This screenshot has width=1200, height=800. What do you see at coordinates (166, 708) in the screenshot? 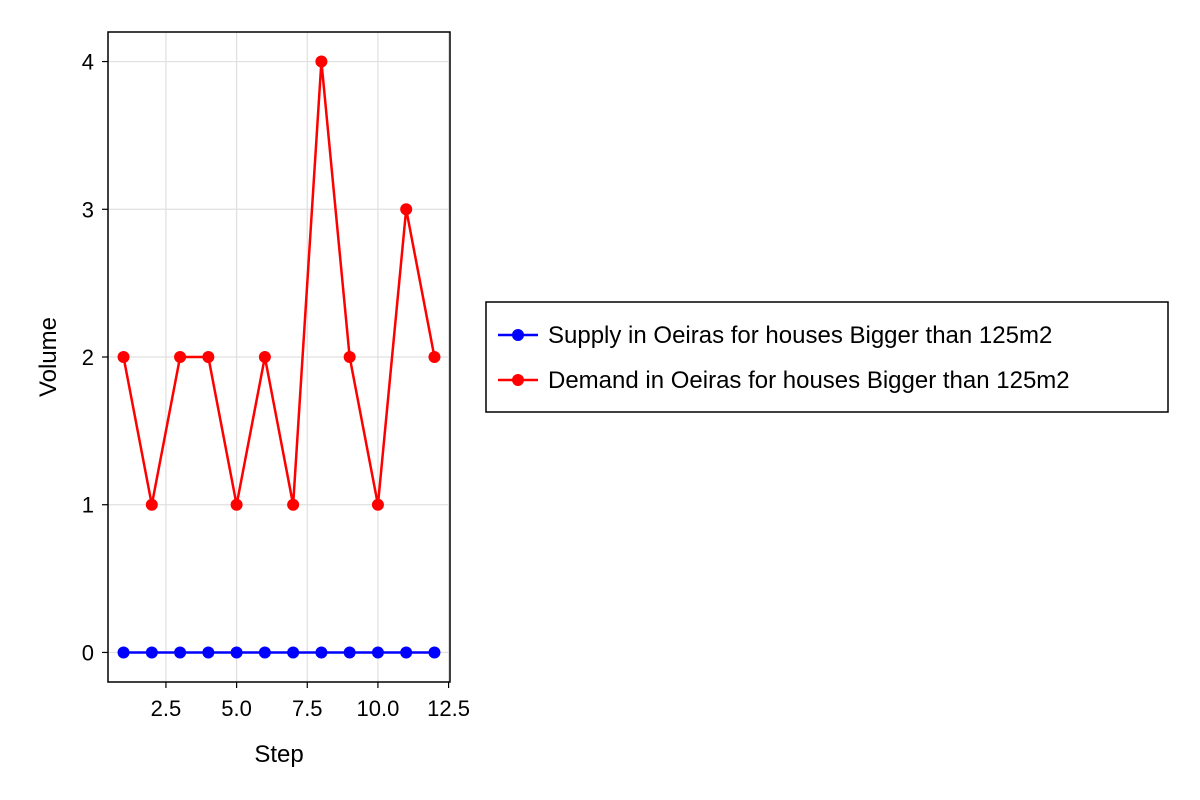
I see `x-tick-label: 2.5` at bounding box center [166, 708].